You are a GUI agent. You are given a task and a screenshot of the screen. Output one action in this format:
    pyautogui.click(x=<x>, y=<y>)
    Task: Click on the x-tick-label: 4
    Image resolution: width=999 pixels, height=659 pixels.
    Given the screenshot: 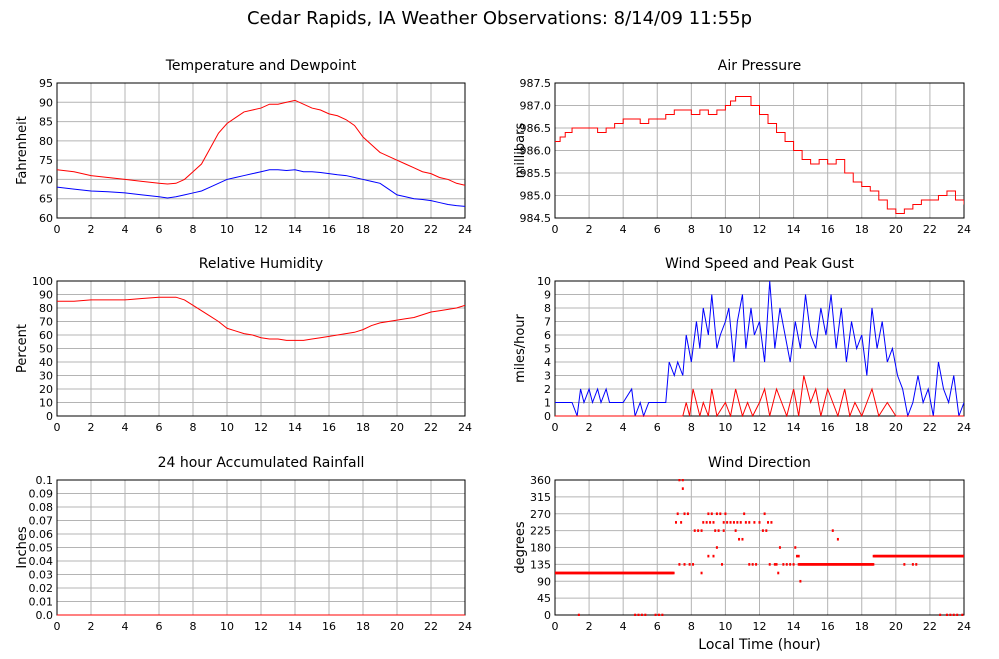 What is the action you would take?
    pyautogui.click(x=623, y=626)
    